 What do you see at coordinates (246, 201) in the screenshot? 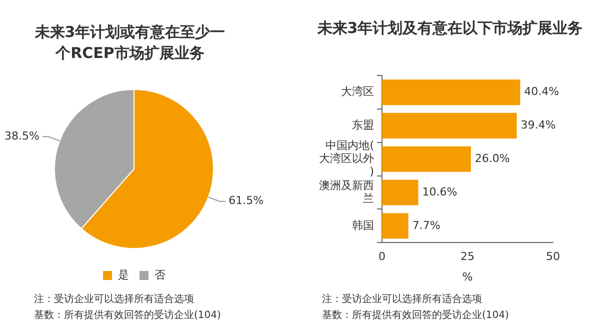
I see `data-label: 61.5%` at bounding box center [246, 201].